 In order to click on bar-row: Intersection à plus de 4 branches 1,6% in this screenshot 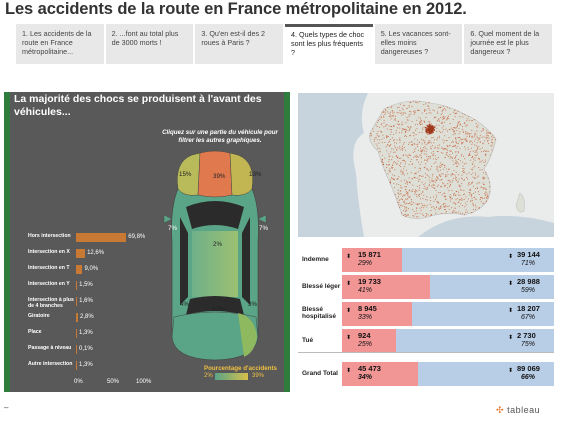, I will do `click(80, 301)`.